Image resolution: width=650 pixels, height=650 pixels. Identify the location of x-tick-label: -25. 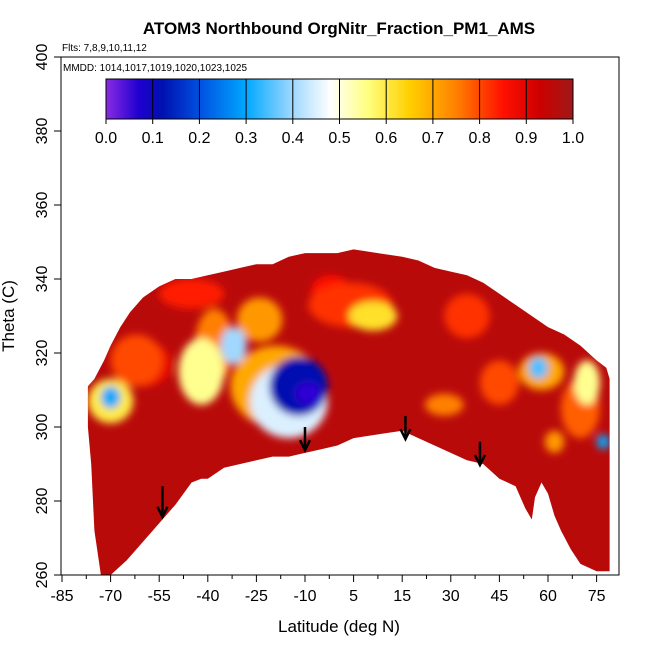
(256, 596).